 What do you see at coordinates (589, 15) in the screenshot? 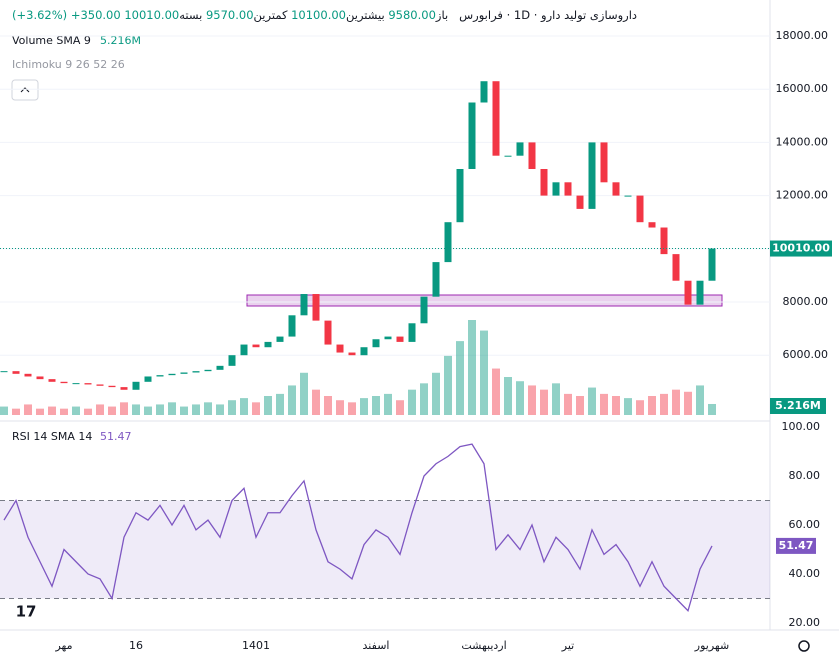
I see `symbol-name: داروسازی تولید دارو` at bounding box center [589, 15].